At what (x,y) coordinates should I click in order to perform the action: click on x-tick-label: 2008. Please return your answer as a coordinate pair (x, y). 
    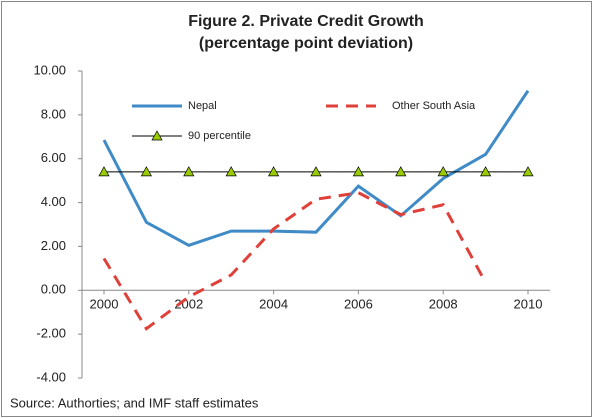
    Looking at the image, I should click on (443, 304).